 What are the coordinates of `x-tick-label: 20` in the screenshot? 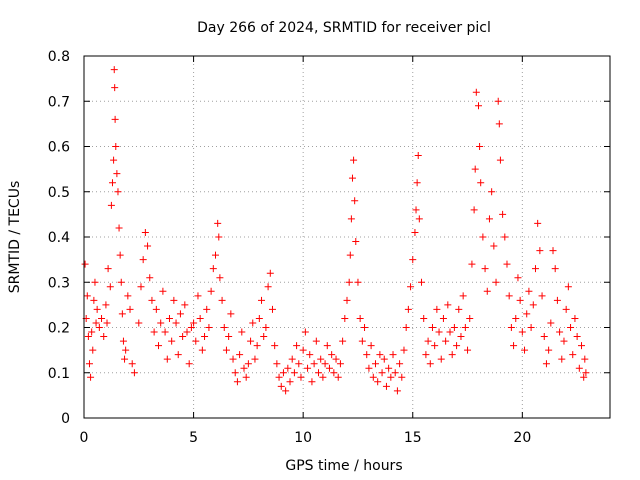 It's located at (522, 438).